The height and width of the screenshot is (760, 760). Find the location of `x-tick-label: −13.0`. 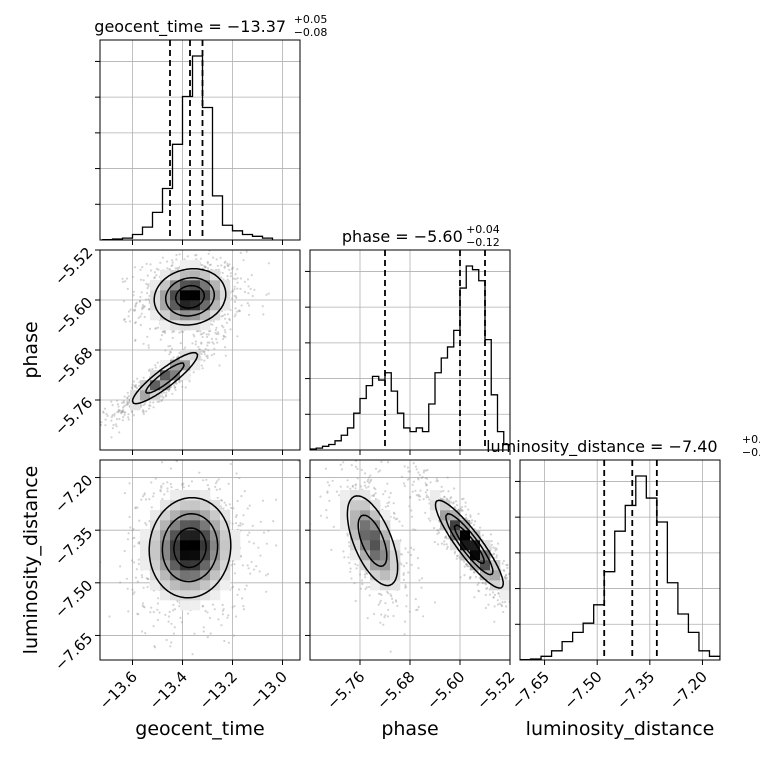

x-tick-label: −13.0 is located at coordinates (268, 690).